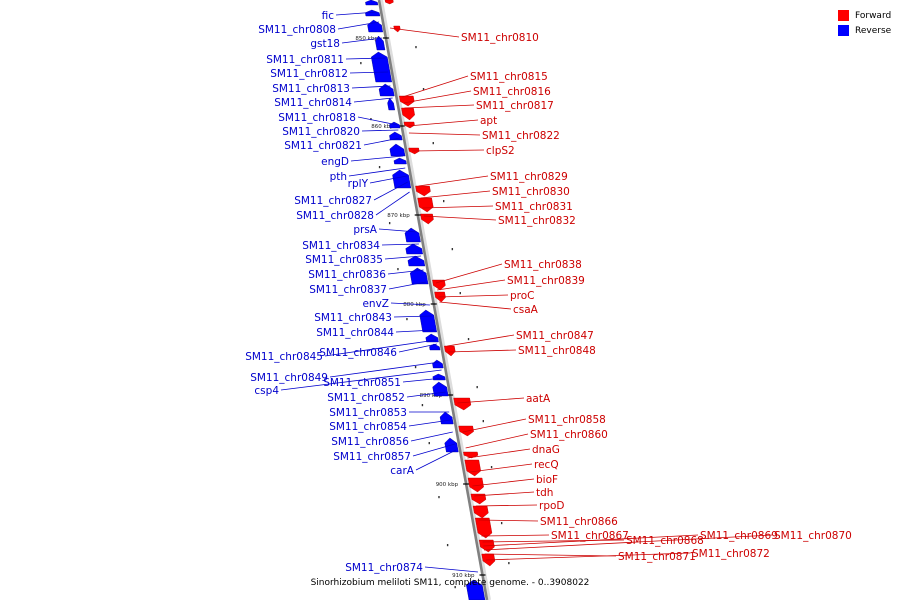  I want to click on clps2-label: clpS2, so click(500, 151).